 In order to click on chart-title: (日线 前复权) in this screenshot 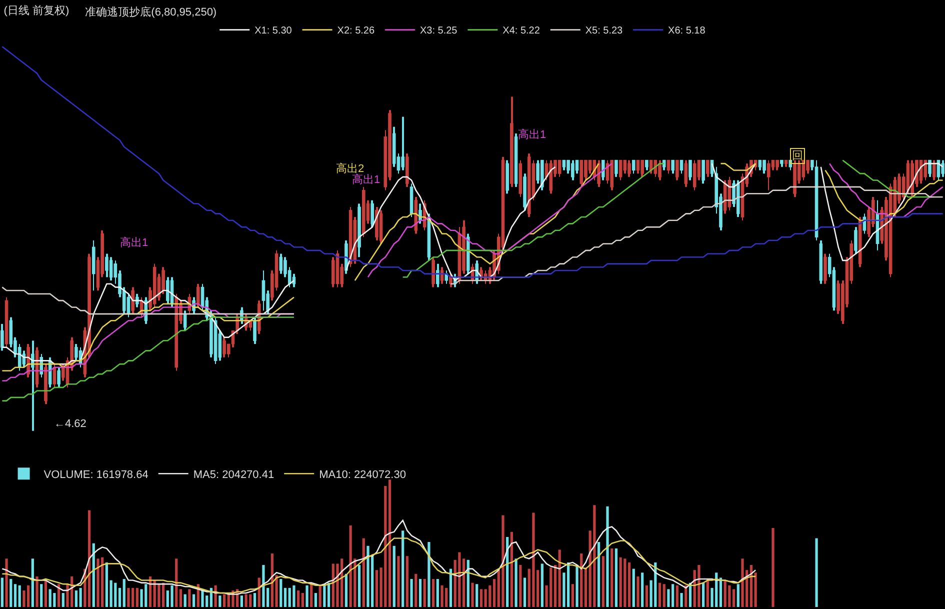, I will do `click(37, 10)`.